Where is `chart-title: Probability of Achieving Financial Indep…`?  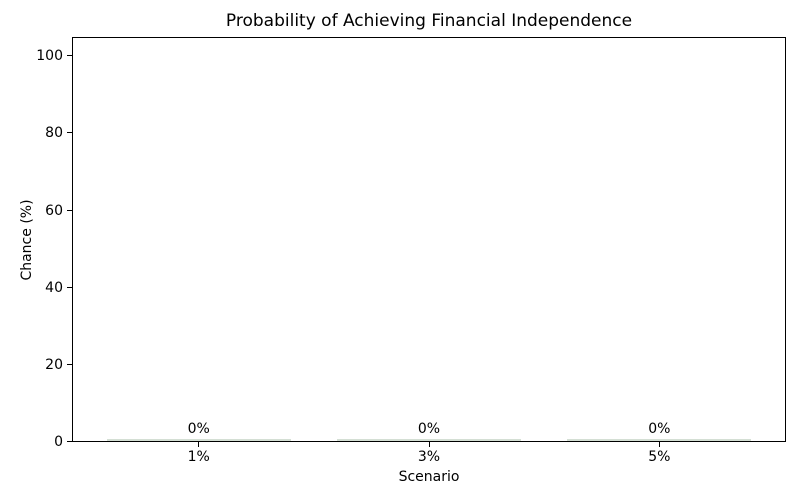 chart-title: Probability of Achieving Financial Indep… is located at coordinates (429, 21).